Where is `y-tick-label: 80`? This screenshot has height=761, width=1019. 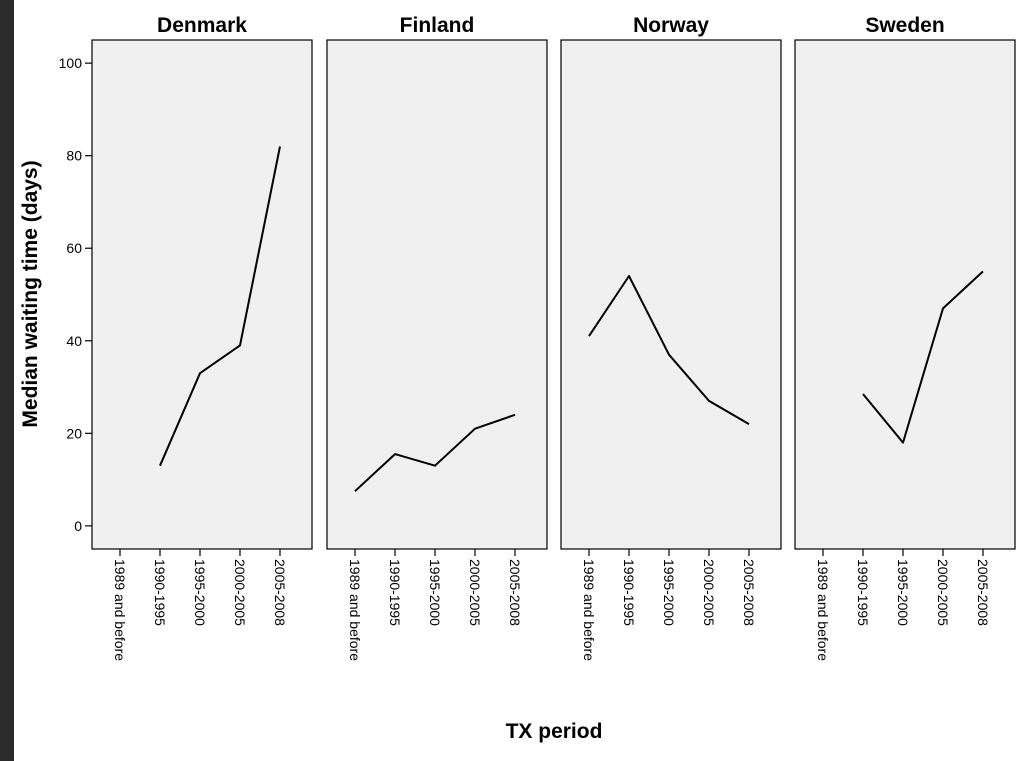
y-tick-label: 80 is located at coordinates (74, 156).